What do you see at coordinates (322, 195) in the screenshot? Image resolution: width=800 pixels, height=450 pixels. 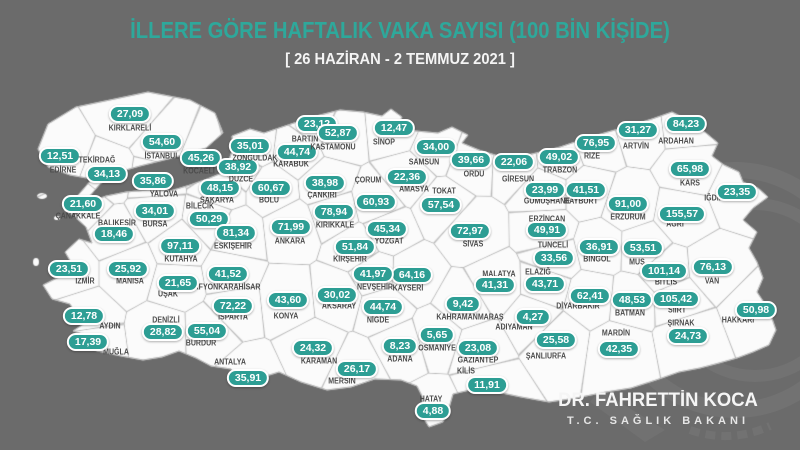 I see `province-label: ÇANKIRI` at bounding box center [322, 195].